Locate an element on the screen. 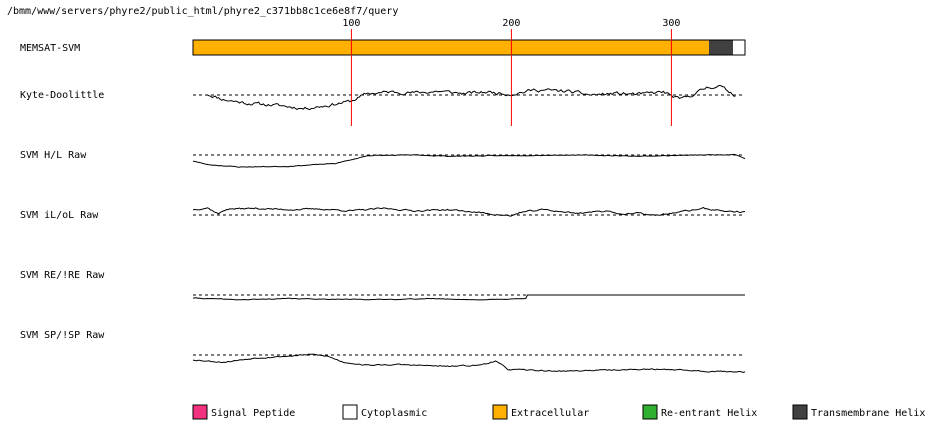 This screenshot has width=950, height=435. legend-item: Cytoplasmic is located at coordinates (384, 412).